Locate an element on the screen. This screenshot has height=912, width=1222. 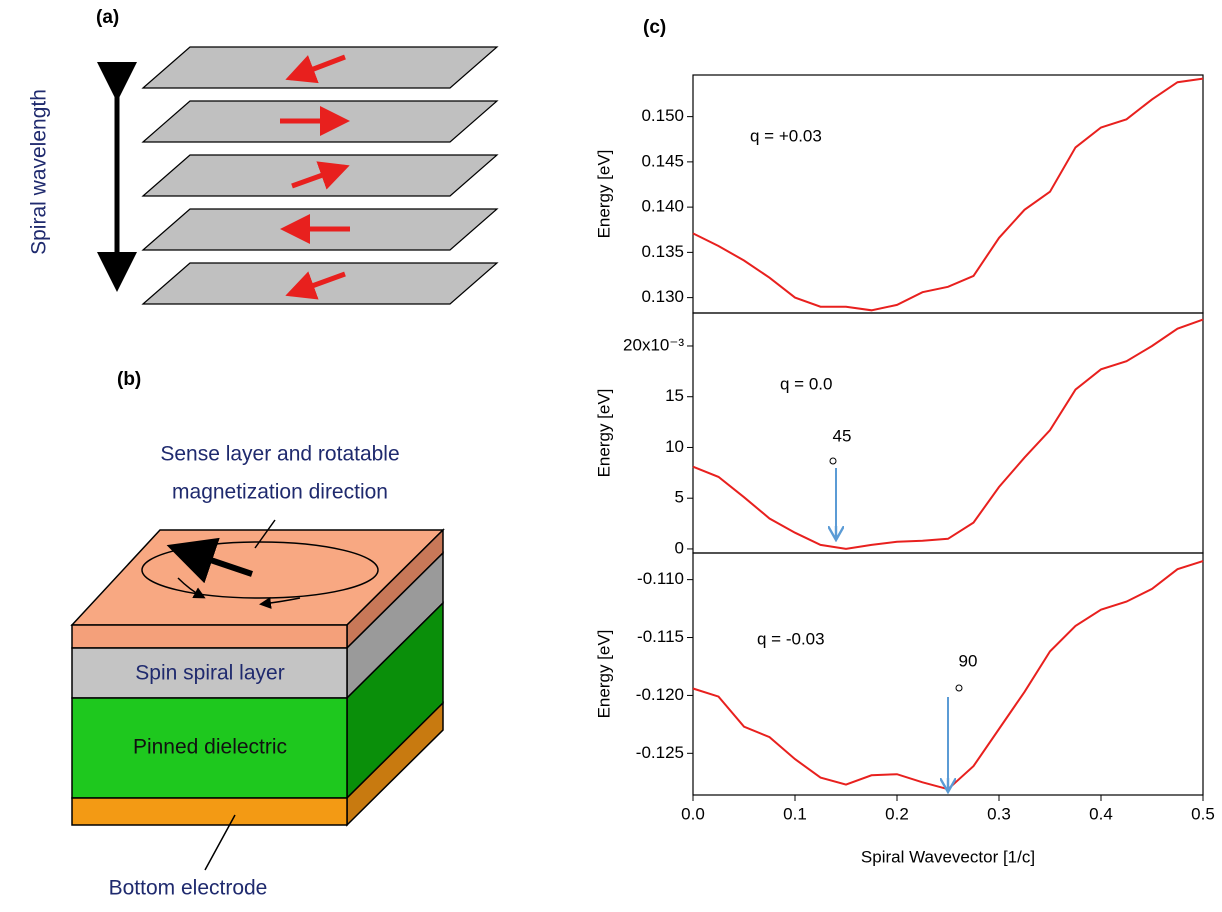
y-tick-label: -0.115 is located at coordinates (660, 636).